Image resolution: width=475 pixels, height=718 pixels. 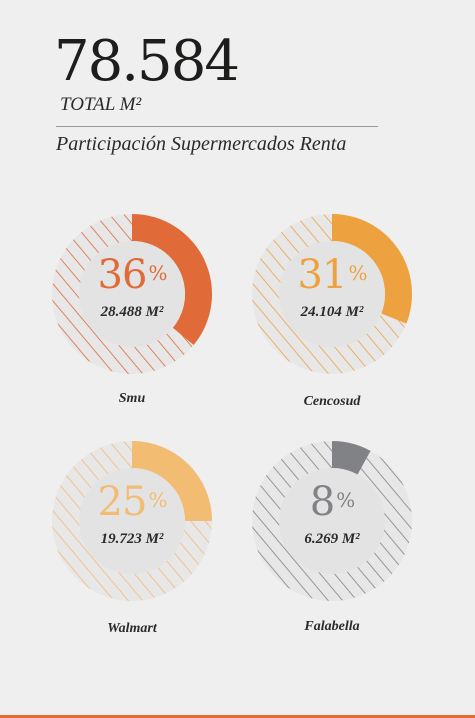 What do you see at coordinates (332, 275) in the screenshot?
I see `donut-cencosud-percentage: 31%` at bounding box center [332, 275].